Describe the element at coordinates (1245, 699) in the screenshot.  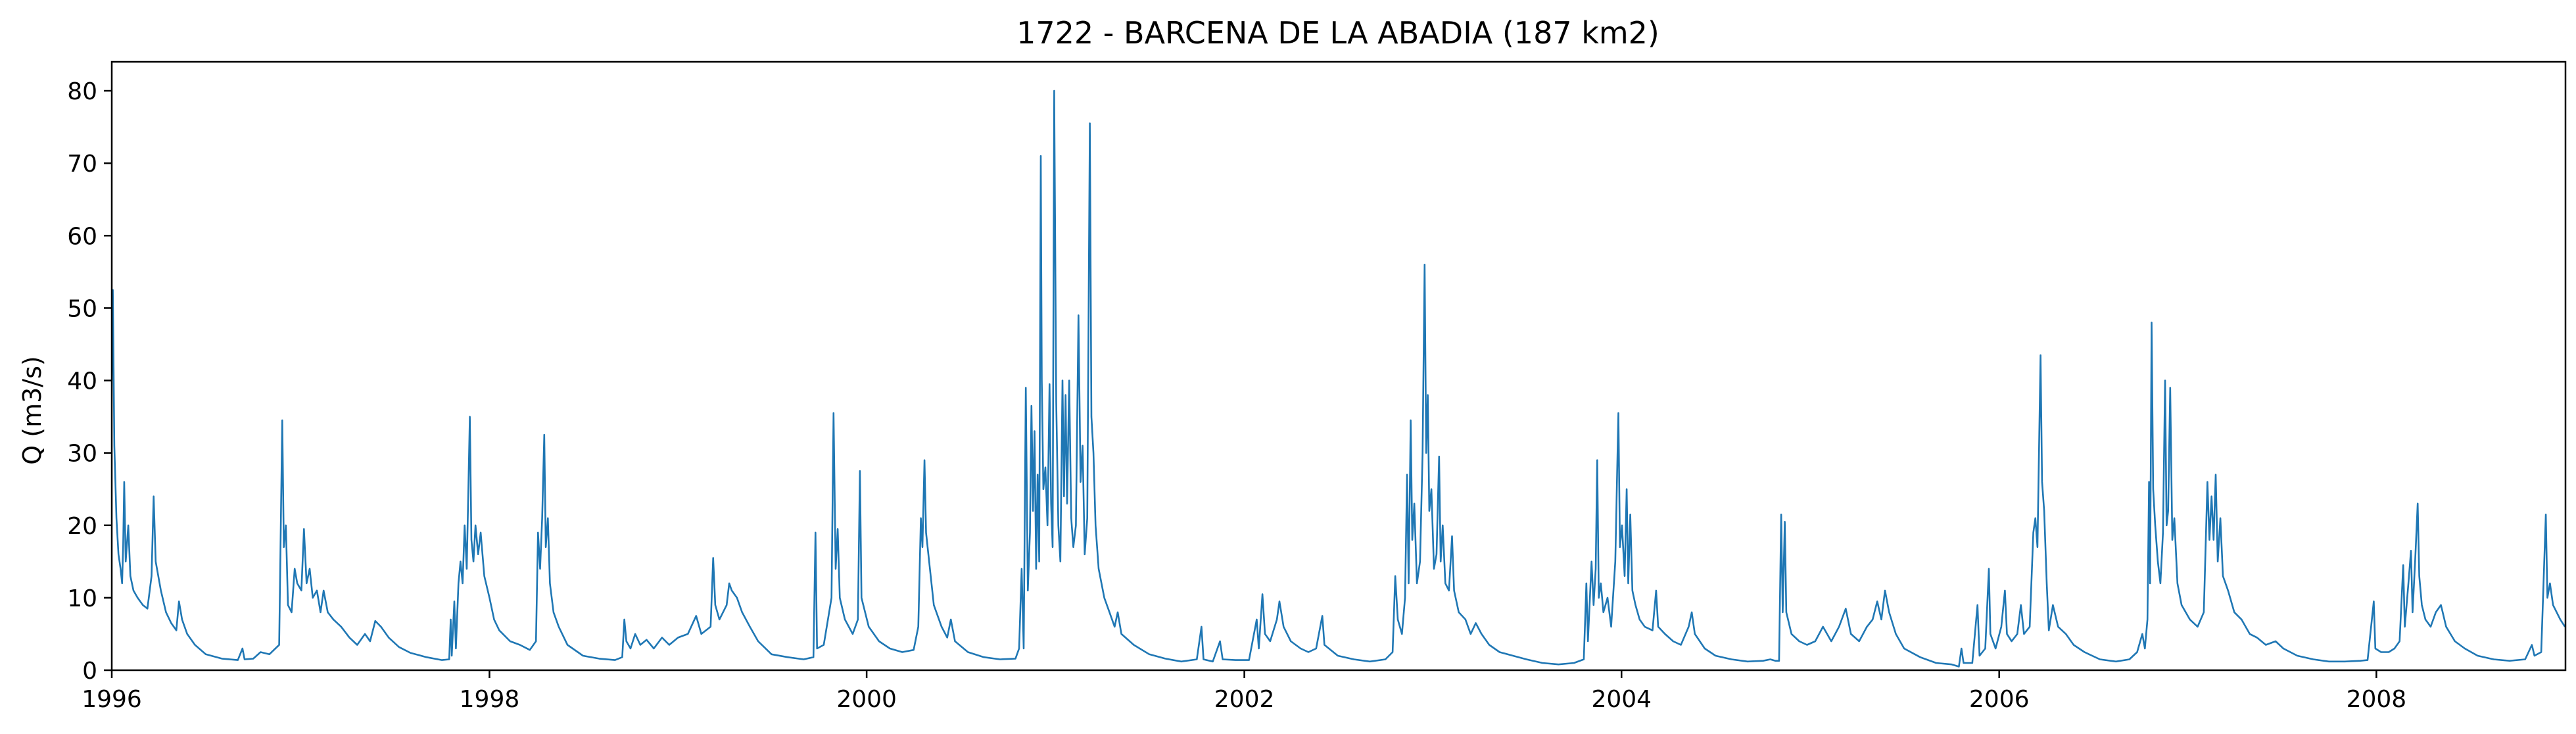
I see `x-tick-label: 2002` at that location.